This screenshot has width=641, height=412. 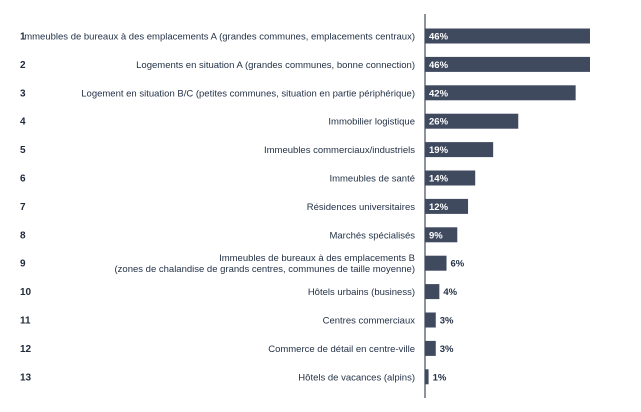 I want to click on rank-label: 5, so click(x=23, y=150).